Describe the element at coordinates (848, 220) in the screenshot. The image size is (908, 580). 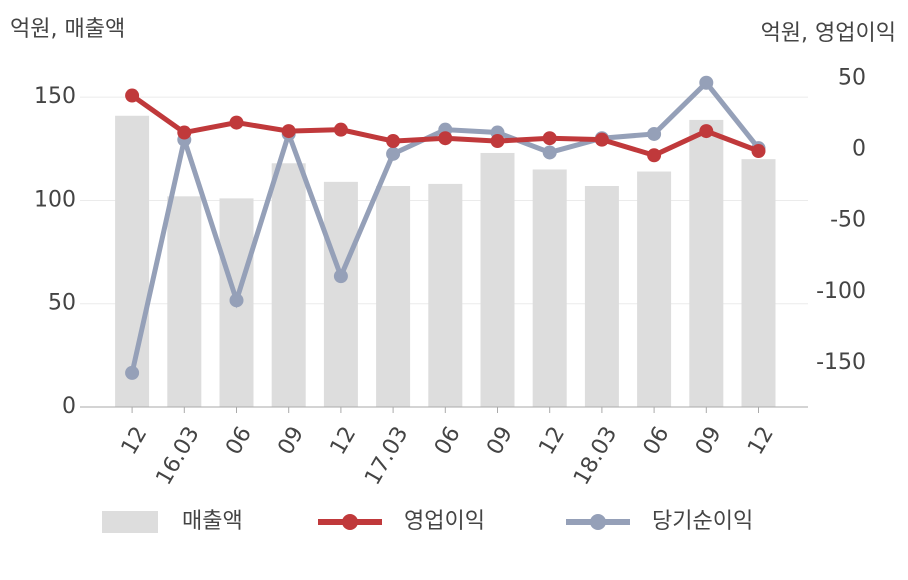
I see `y2-tick-label: -50` at that location.